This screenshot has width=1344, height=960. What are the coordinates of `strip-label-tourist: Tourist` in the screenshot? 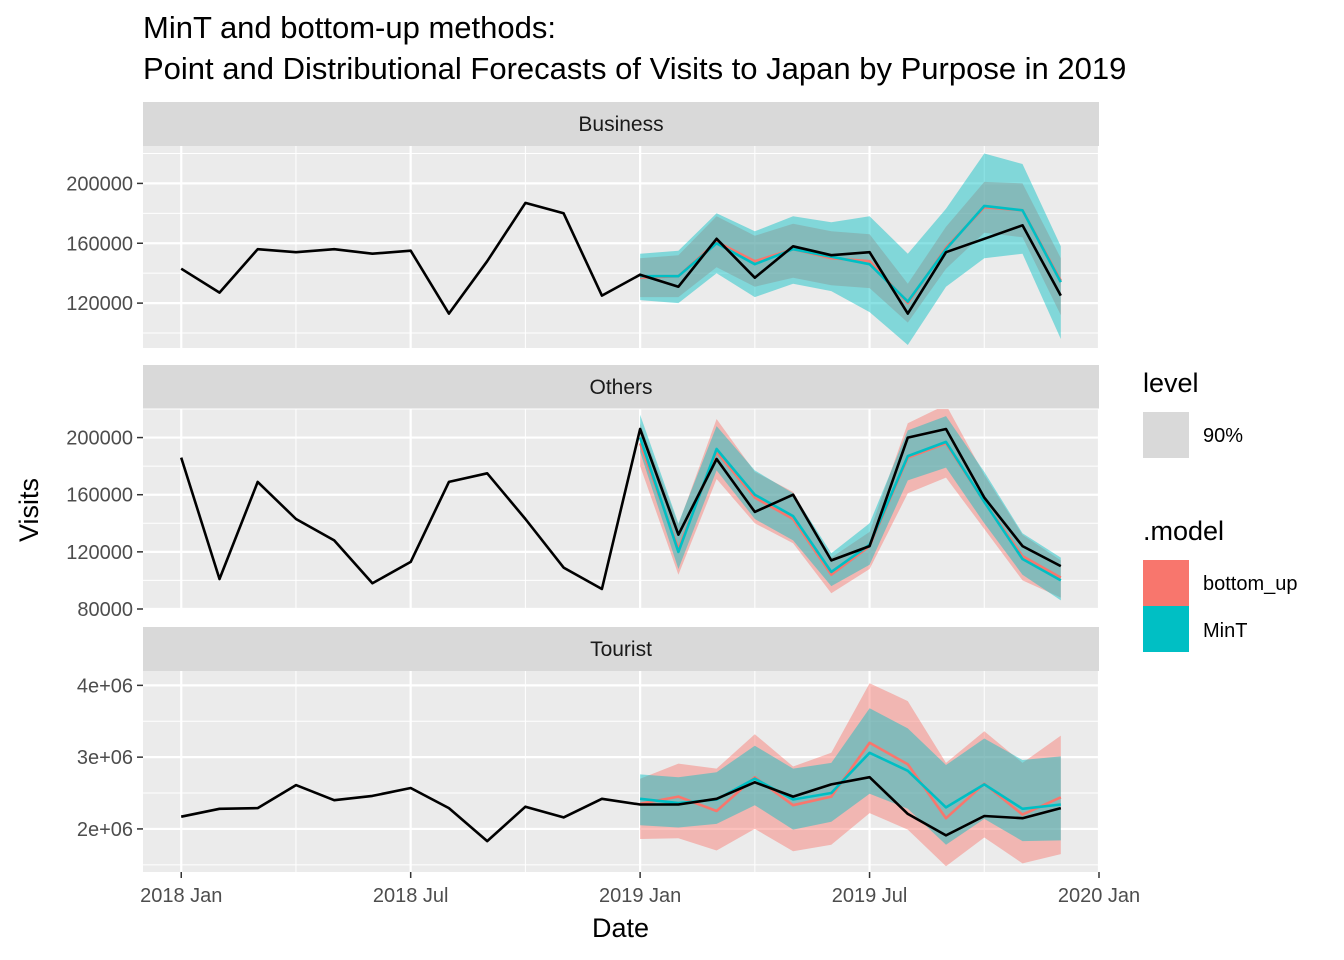 It's located at (621, 649).